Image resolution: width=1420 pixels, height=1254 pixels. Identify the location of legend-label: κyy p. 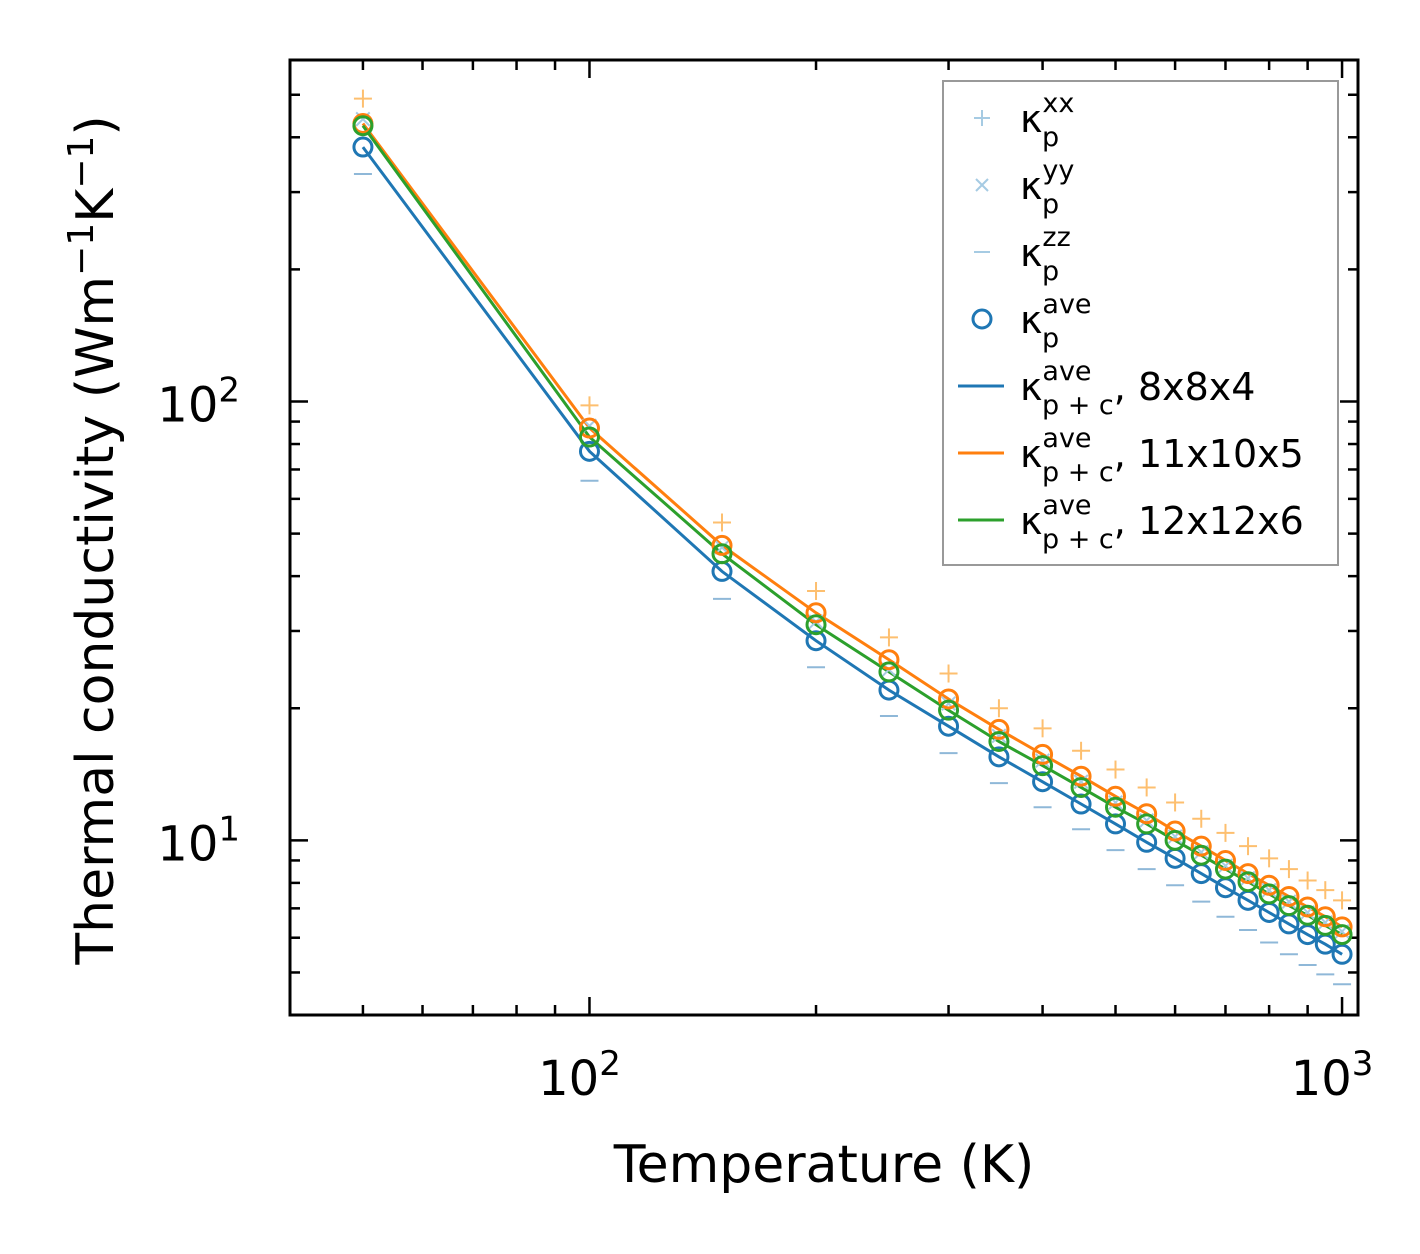
(1047, 187).